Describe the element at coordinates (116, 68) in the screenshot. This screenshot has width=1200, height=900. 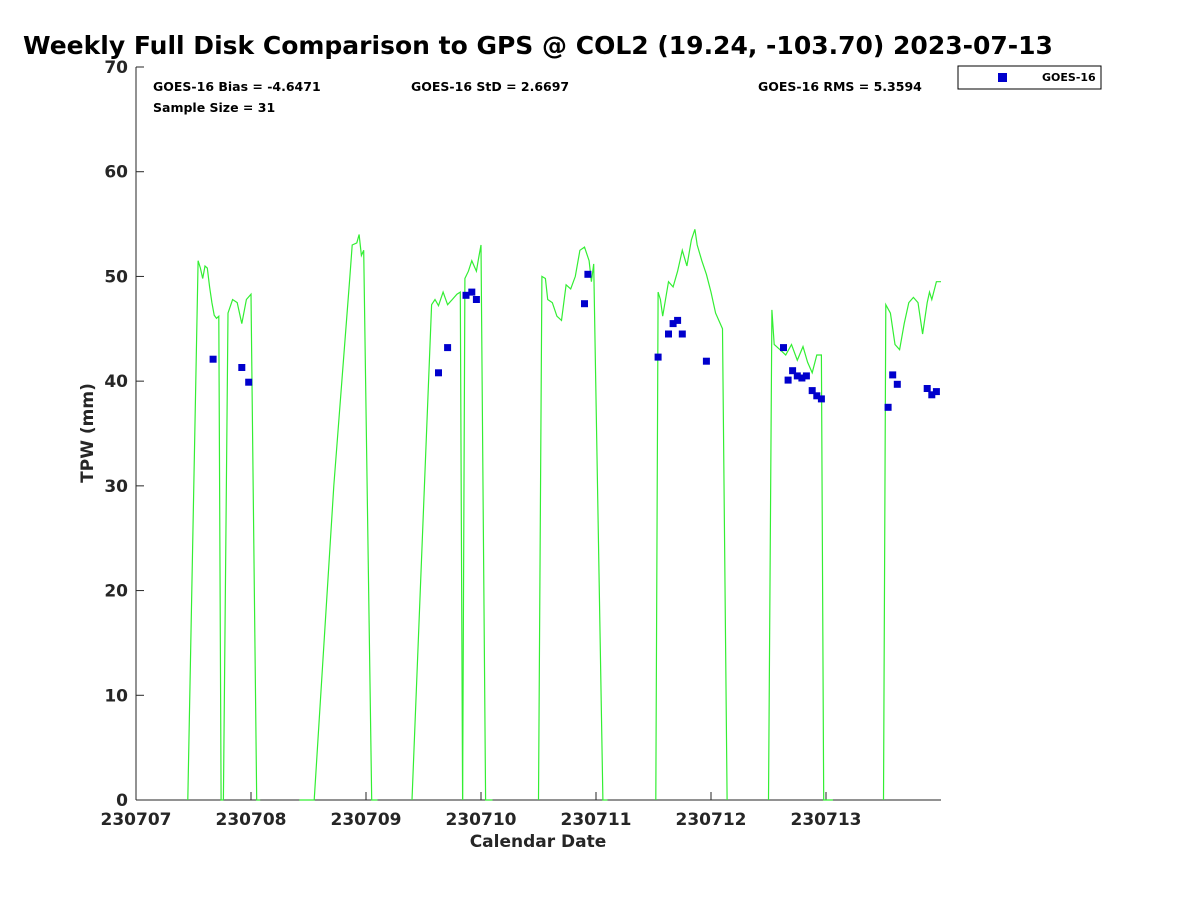
I see `y-tick-label: 70` at that location.